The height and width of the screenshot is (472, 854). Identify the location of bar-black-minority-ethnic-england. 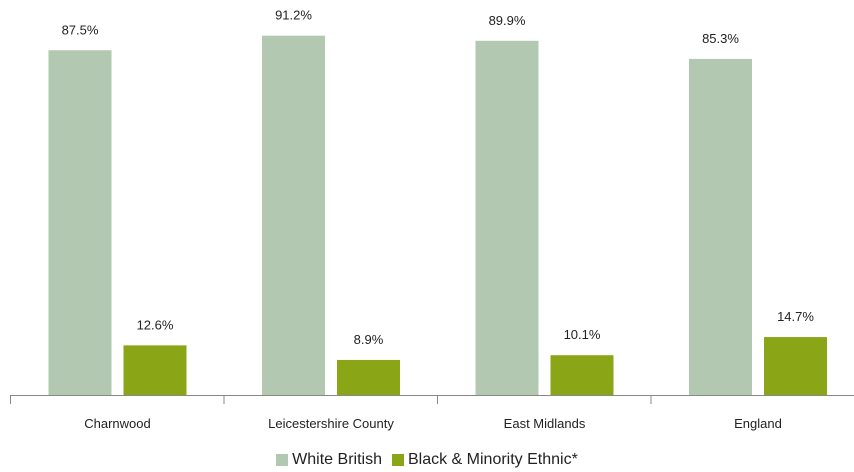
(795, 366).